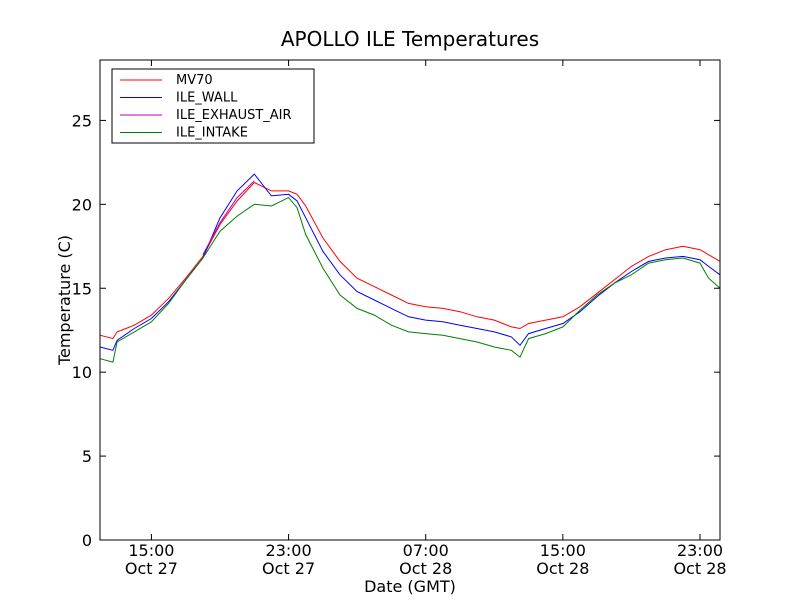 The width and height of the screenshot is (800, 600). What do you see at coordinates (410, 39) in the screenshot?
I see `chart-title: APOLLO ILE Temperatures` at bounding box center [410, 39].